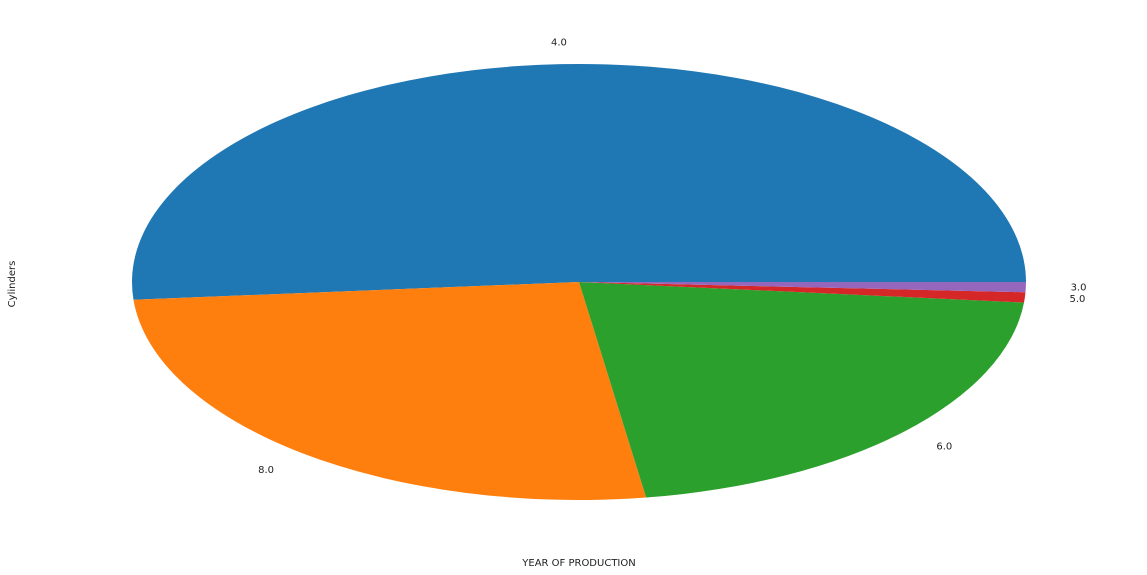  I want to click on pie-label-4-0: 4.0, so click(559, 42).